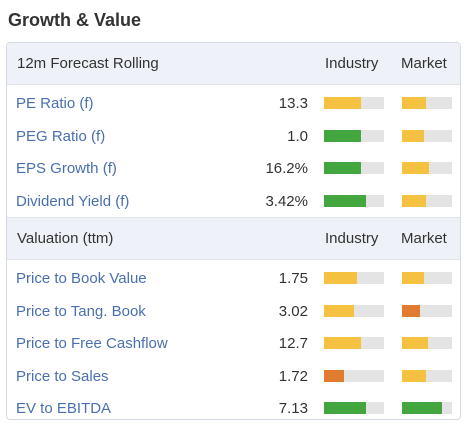 Image resolution: width=475 pixels, height=424 pixels. Describe the element at coordinates (233, 136) in the screenshot. I see `metric-row-peg-ratio: PEG Ratio (f) 1.0` at that location.